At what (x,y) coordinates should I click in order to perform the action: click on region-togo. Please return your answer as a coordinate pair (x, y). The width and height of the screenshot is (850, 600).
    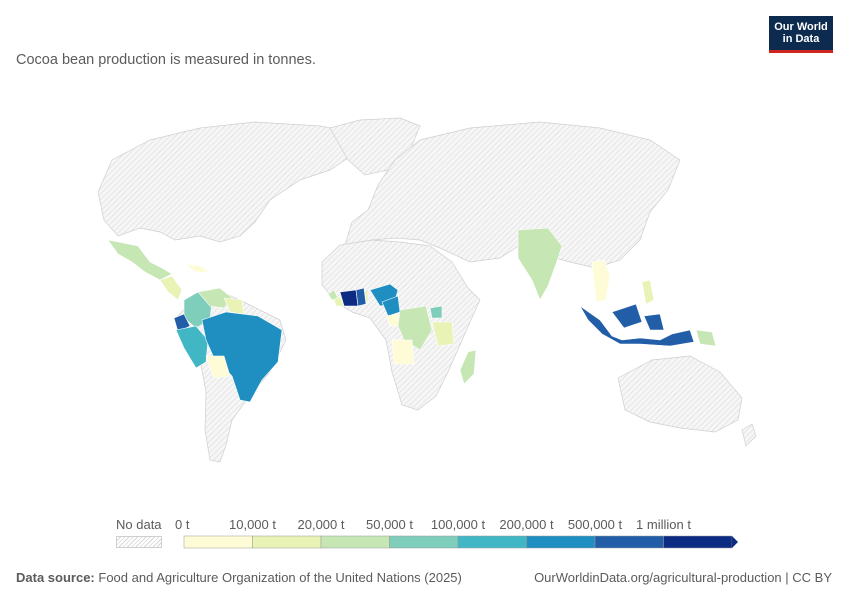
    Looking at the image, I should click on (366, 296).